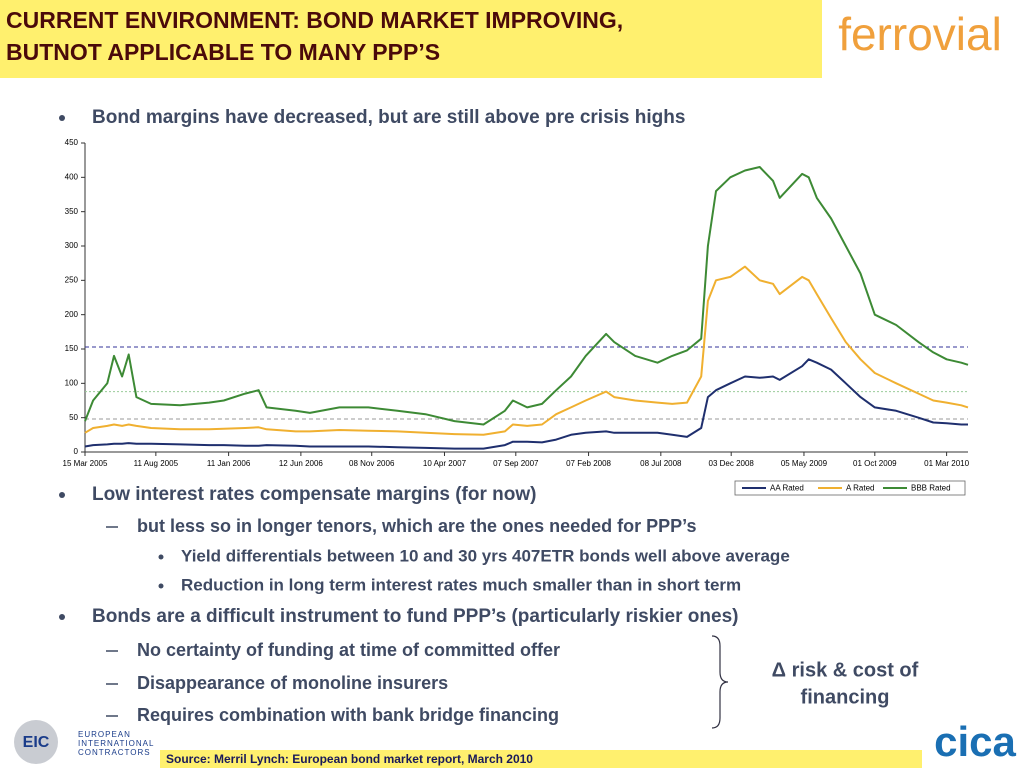 The width and height of the screenshot is (1024, 768). I want to click on brace, so click(720, 682).